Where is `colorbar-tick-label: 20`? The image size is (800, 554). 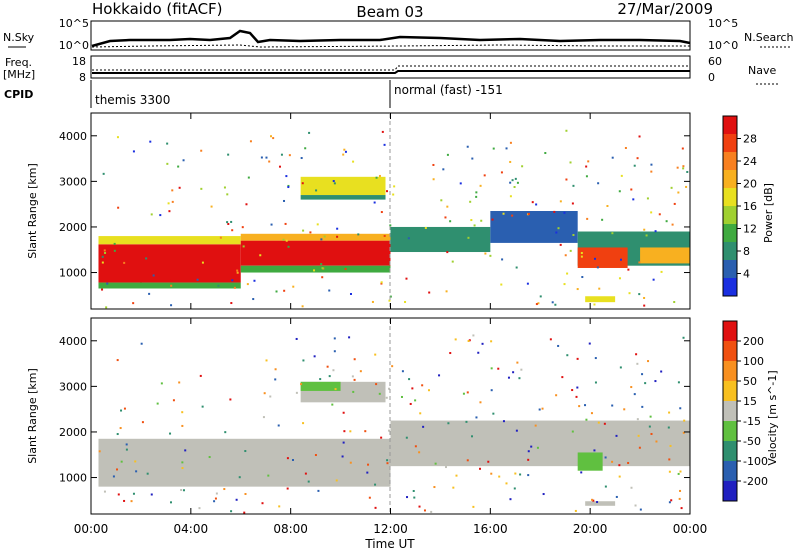 colorbar-tick-label: 20 is located at coordinates (750, 184).